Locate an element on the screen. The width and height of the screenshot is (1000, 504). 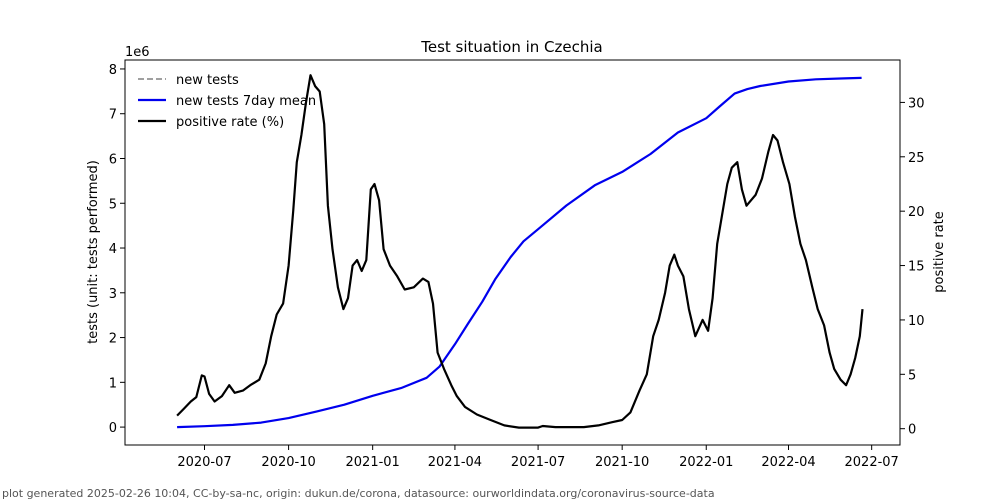
legend-label: new tests 7day mean is located at coordinates (246, 101).